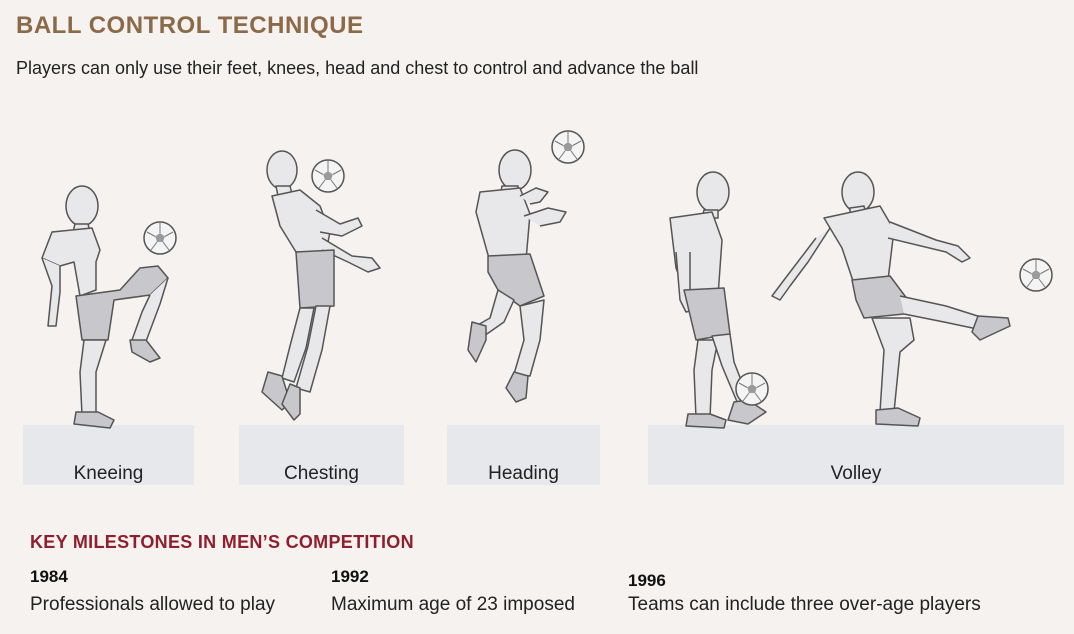  I want to click on heading-ball, so click(568, 147).